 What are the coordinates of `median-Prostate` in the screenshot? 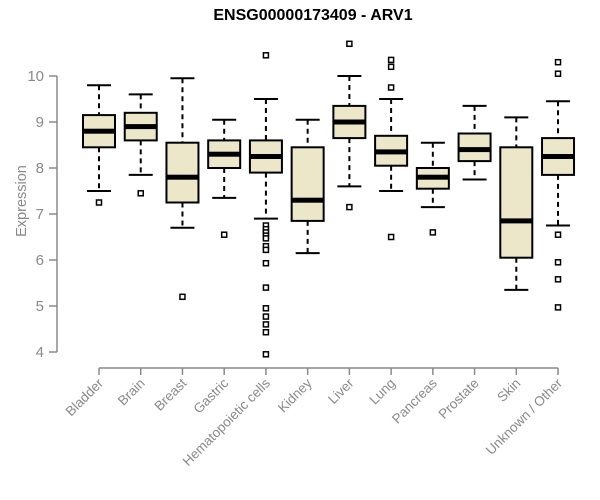 It's located at (474, 150).